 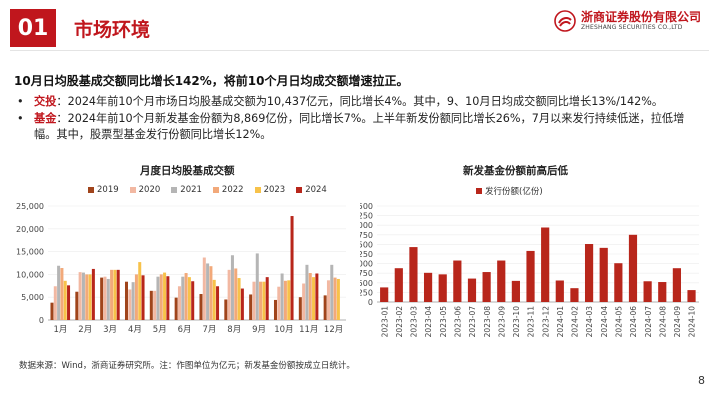 I want to click on x-tick-label: 2023-05, so click(x=443, y=322).